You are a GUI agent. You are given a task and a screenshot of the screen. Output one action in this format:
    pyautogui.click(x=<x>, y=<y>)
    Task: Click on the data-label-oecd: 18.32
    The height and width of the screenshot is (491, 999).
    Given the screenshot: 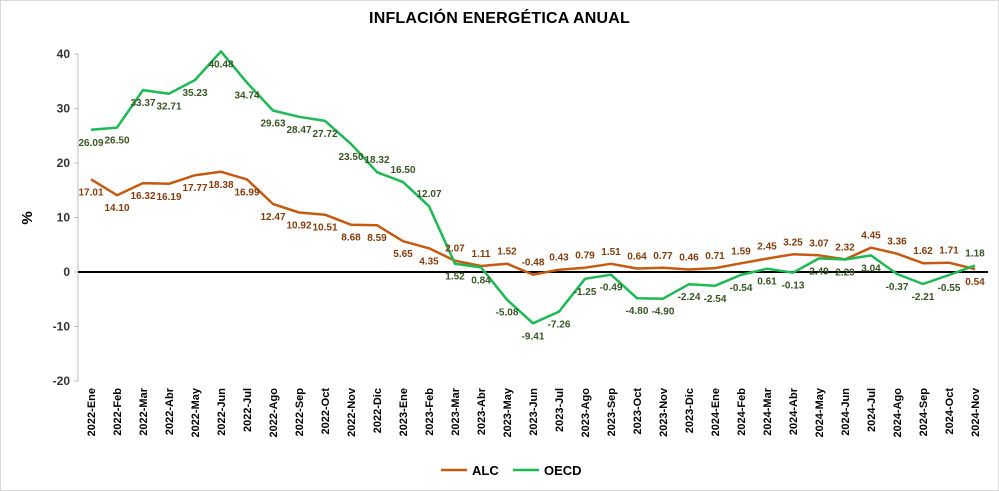 What is the action you would take?
    pyautogui.click(x=376, y=160)
    